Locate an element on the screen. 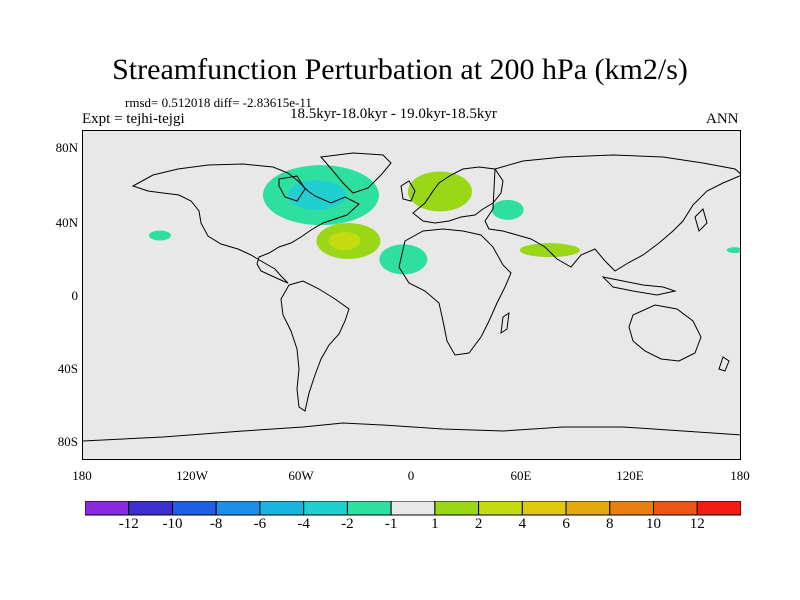 Image resolution: width=800 pixels, height=600 pixels. lon-tick-120e: 120E is located at coordinates (630, 475).